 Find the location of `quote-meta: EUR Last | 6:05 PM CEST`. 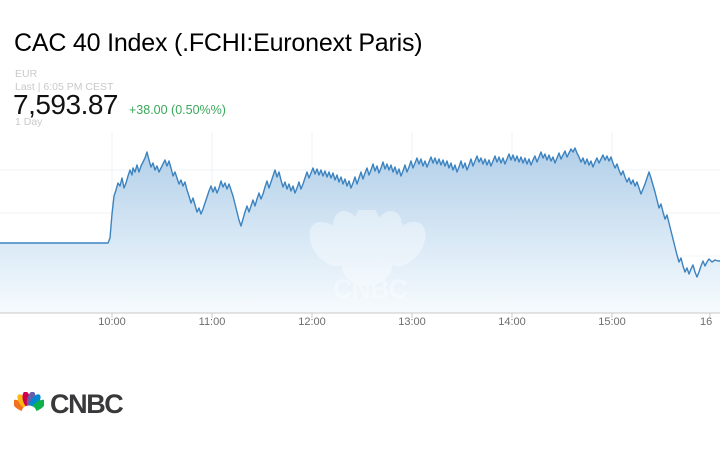

quote-meta: EUR Last | 6:05 PM CEST is located at coordinates (64, 80).